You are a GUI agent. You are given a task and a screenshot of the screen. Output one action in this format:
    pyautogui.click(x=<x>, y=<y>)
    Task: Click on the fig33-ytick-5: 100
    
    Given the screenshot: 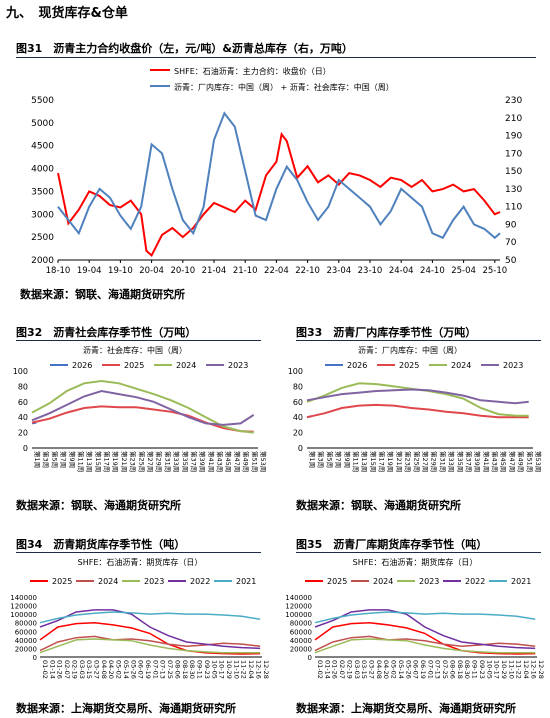 What is the action you would take?
    pyautogui.click(x=295, y=371)
    